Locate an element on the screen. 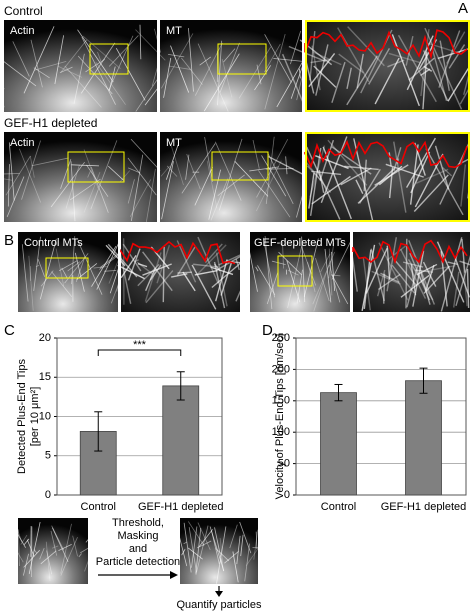  x-tick-label: GEF-H1 depleted is located at coordinates (181, 507).